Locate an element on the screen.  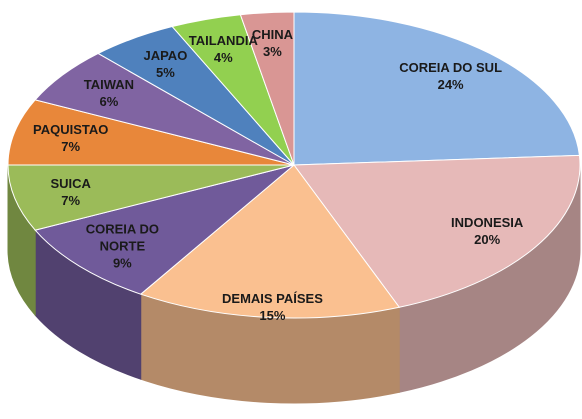
slice-label: COREIA DO NORTE 9% is located at coordinates (122, 245).